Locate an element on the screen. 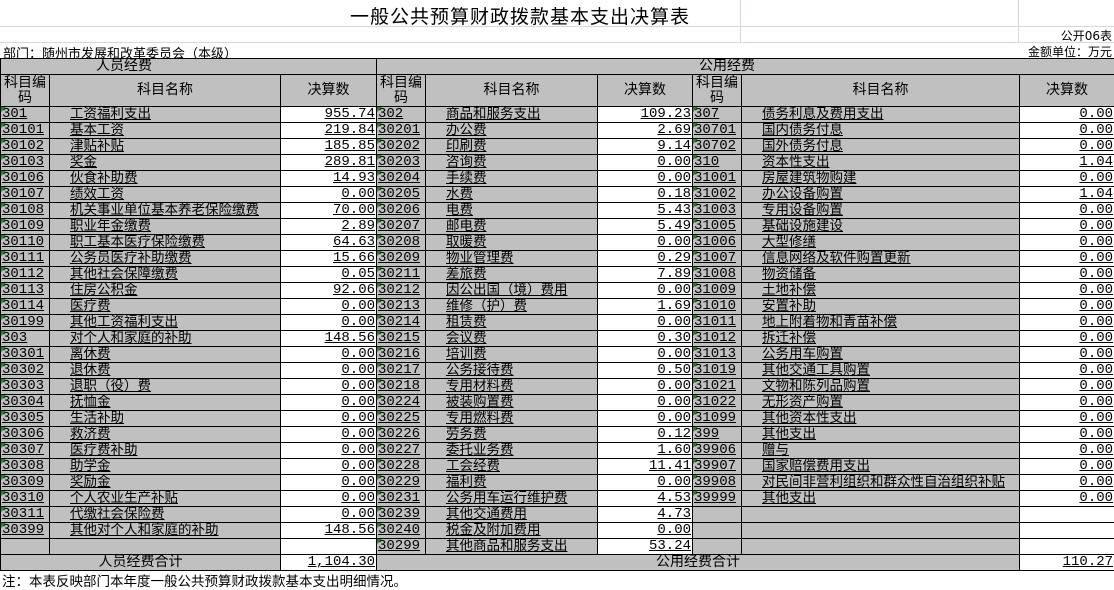 The width and height of the screenshot is (1114, 590). subject-name-cell: 专用材料费 is located at coordinates (512, 387).